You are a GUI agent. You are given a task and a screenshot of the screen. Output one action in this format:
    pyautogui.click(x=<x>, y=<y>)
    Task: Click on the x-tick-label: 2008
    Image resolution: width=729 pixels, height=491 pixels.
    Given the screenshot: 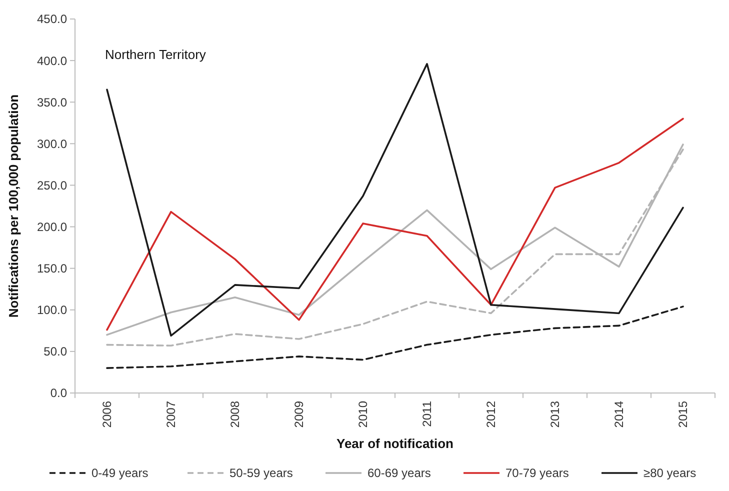 What is the action you would take?
    pyautogui.click(x=235, y=414)
    